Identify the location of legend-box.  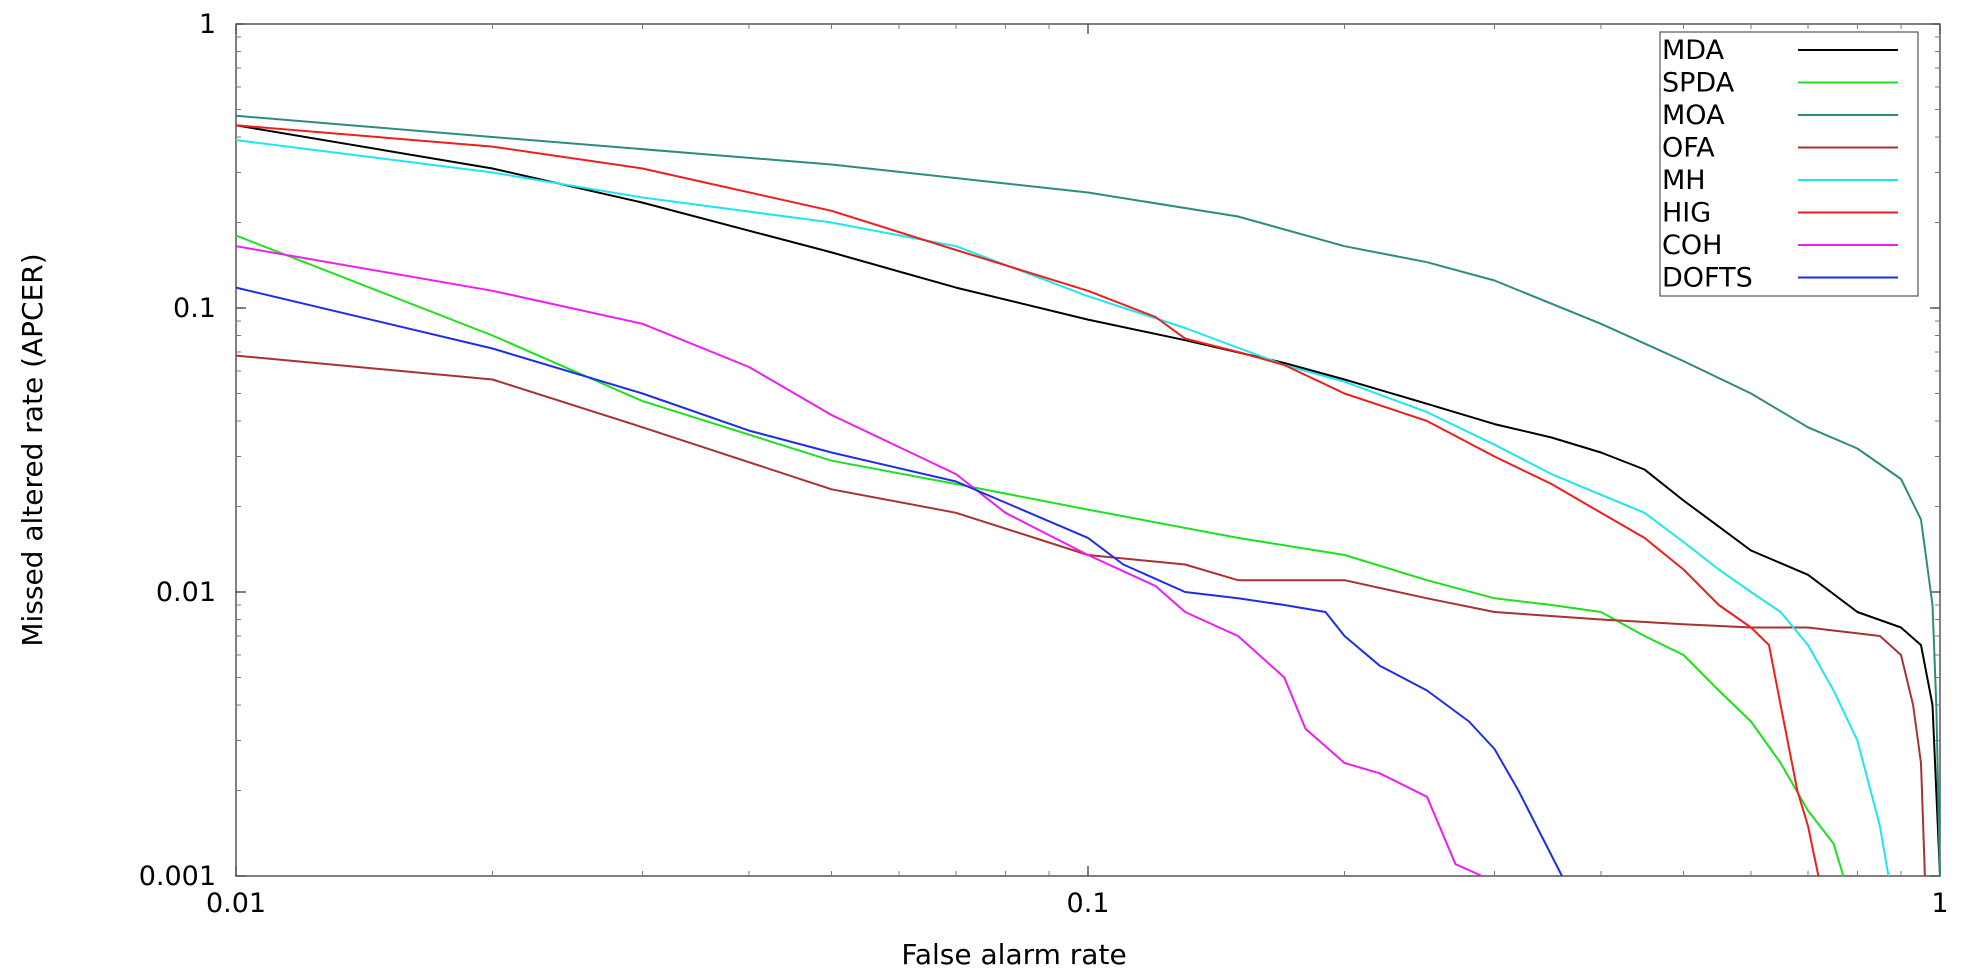
(1789, 164).